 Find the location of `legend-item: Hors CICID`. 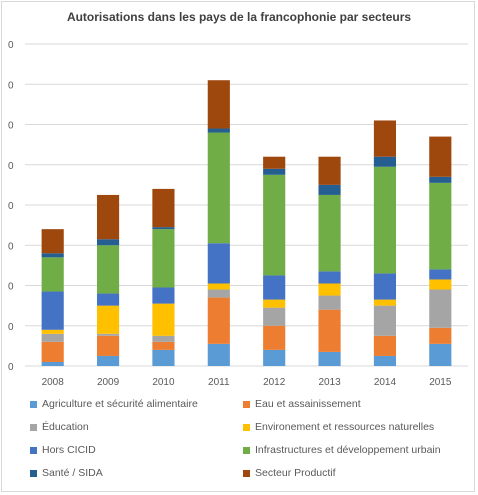

legend-item: Hors CICID is located at coordinates (63, 450).